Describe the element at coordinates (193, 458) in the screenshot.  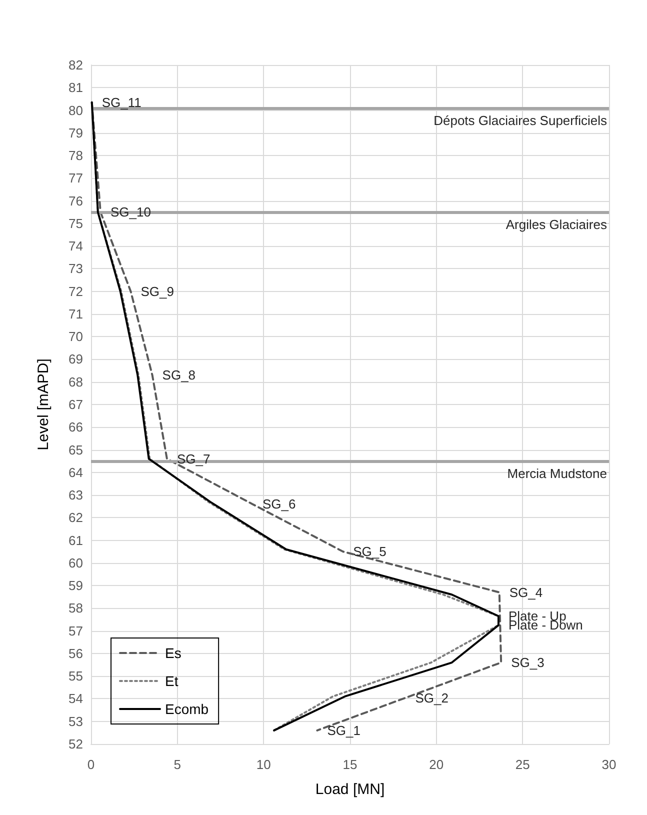
I see `annotation: SG_7` at that location.